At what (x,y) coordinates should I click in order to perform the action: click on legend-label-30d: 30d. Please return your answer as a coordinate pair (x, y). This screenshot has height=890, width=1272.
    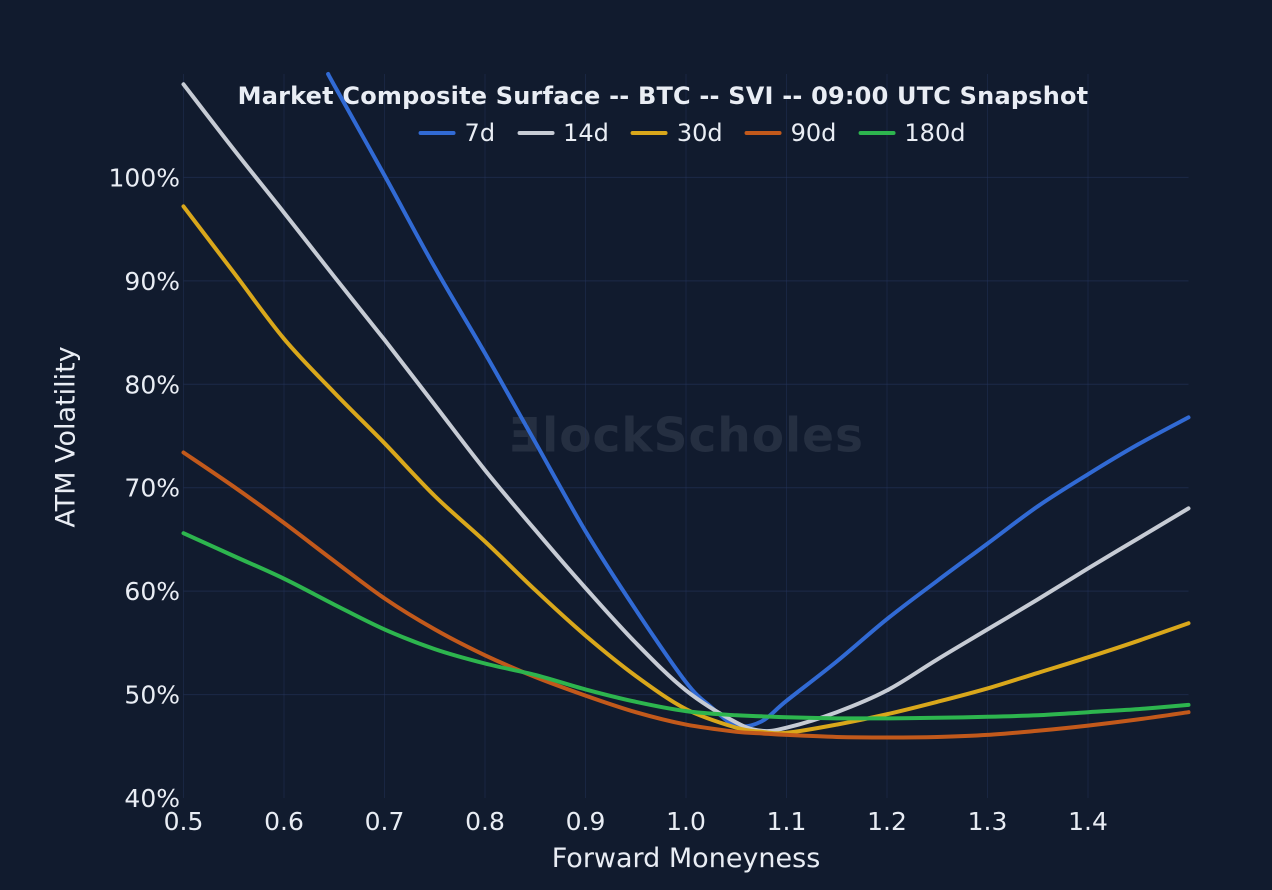
    Looking at the image, I should click on (699, 133).